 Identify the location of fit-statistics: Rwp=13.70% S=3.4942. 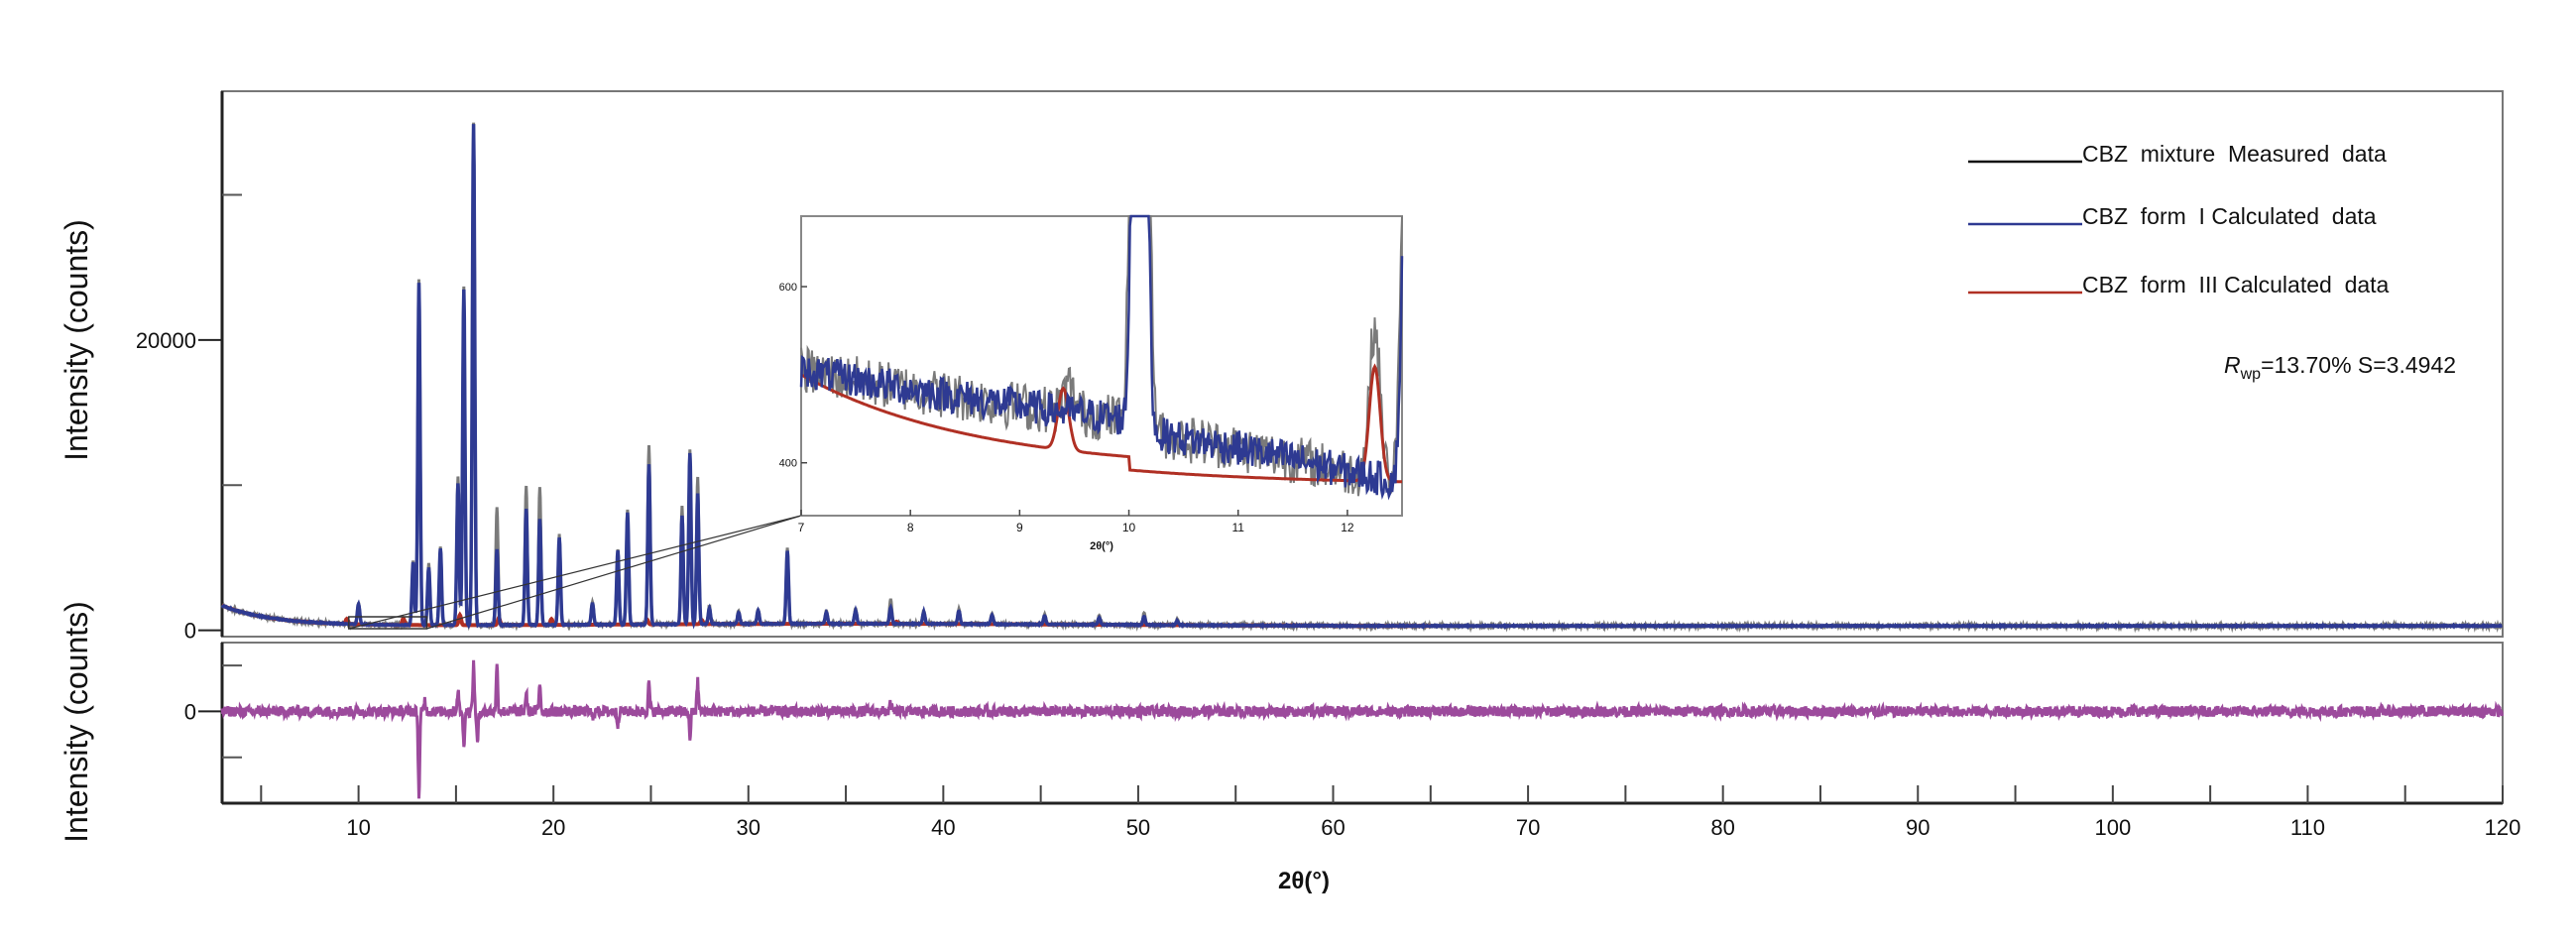
(2340, 367).